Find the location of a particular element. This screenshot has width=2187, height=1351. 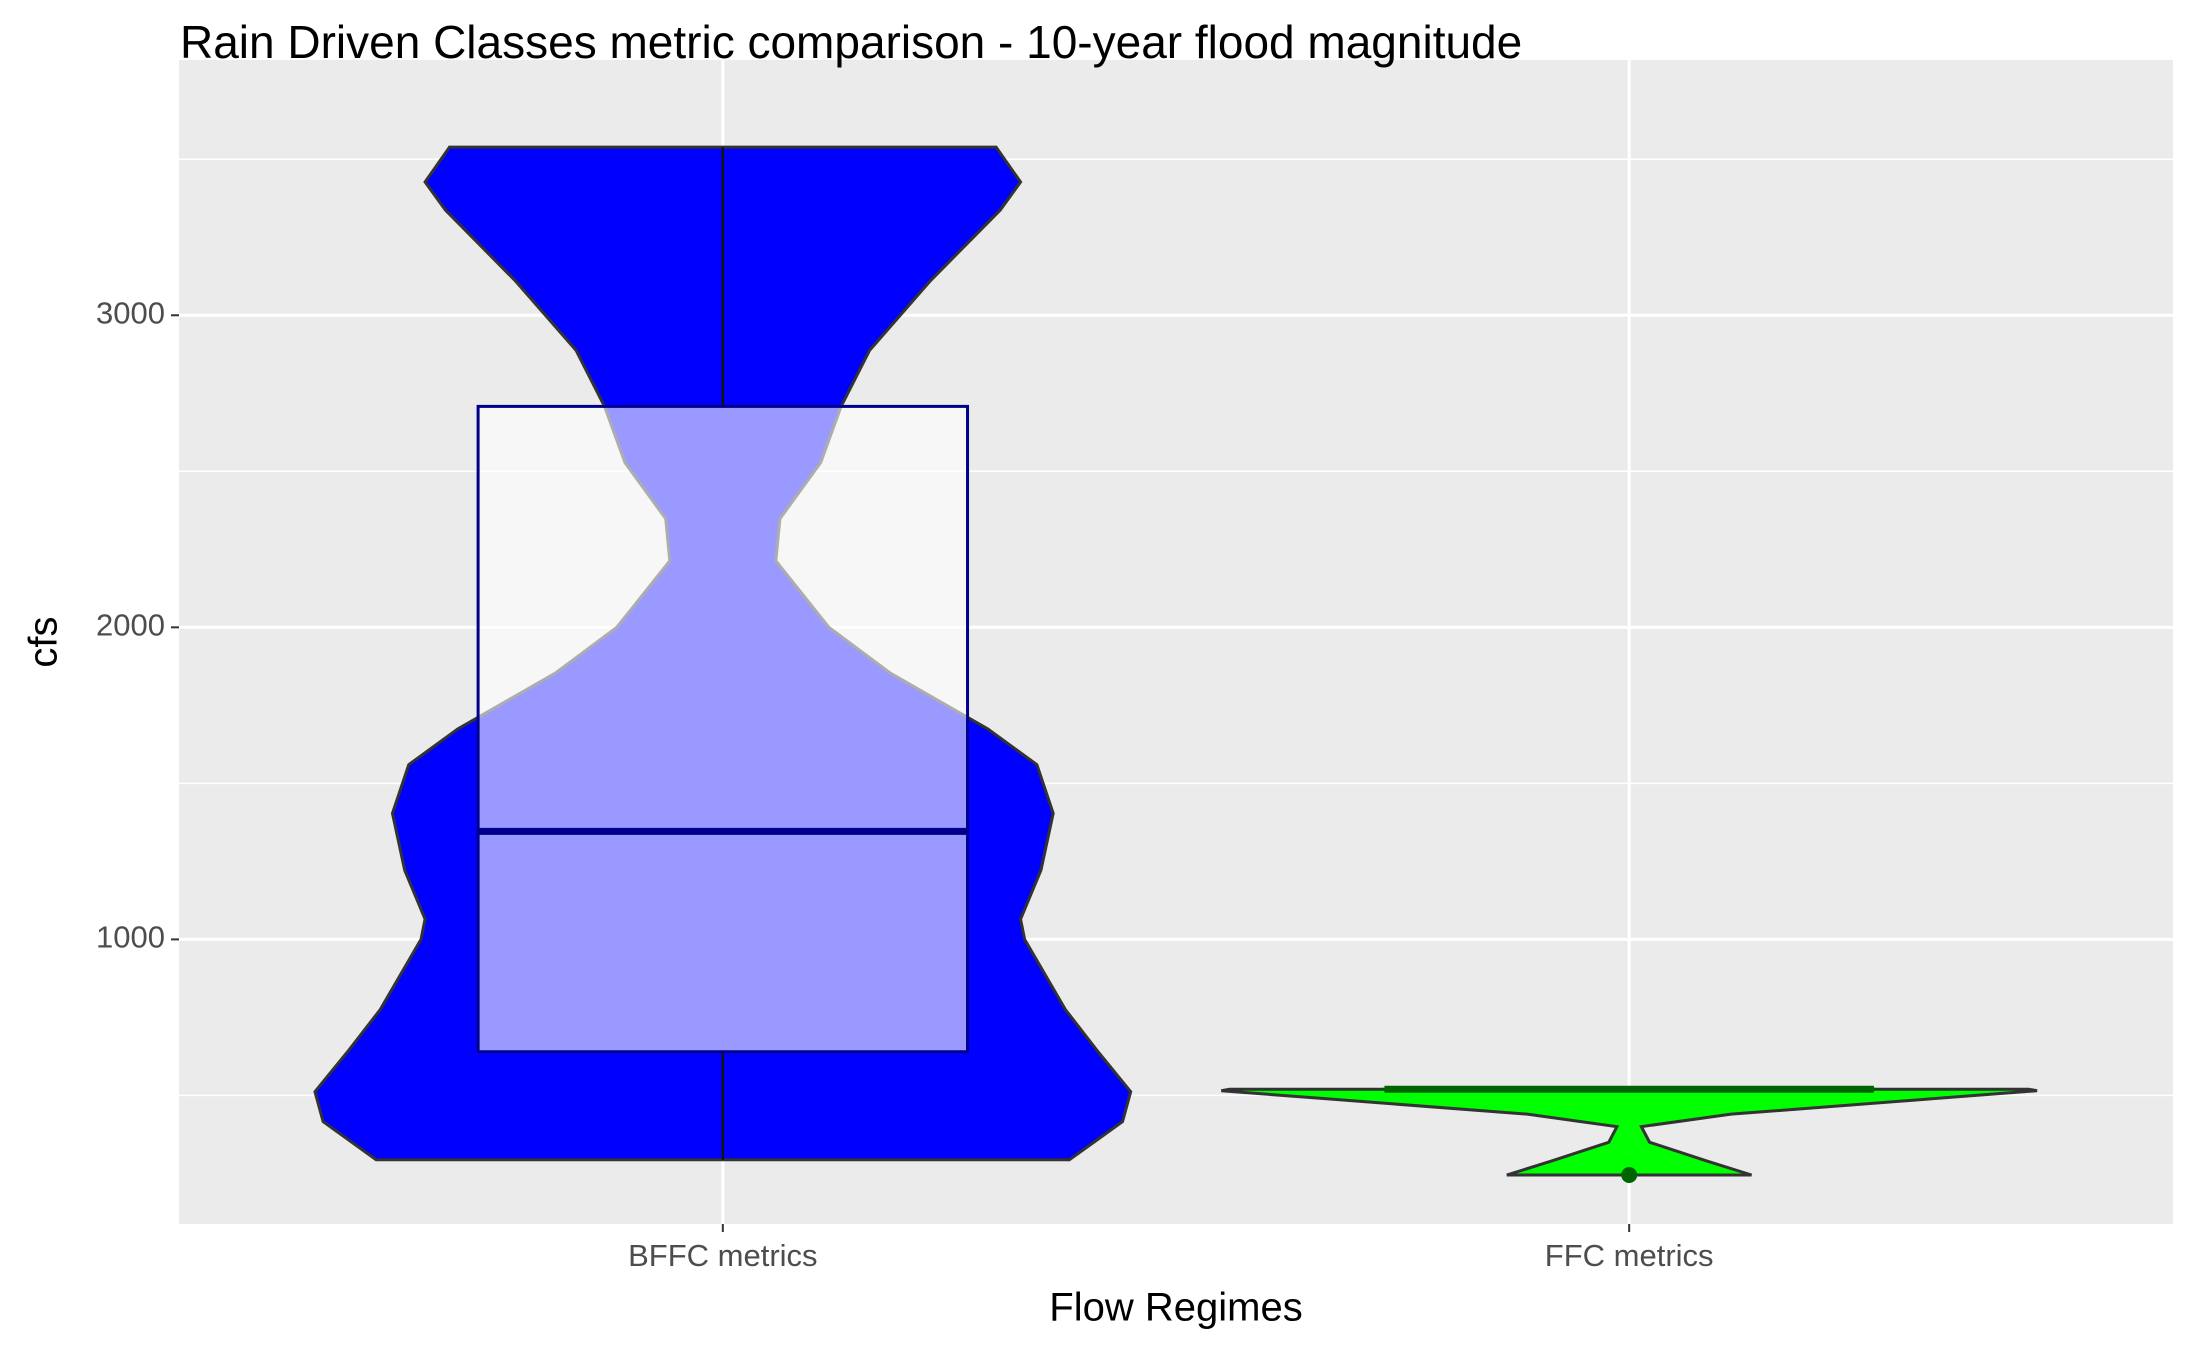

x-tick-label: BFFC metrics is located at coordinates (722, 1255).